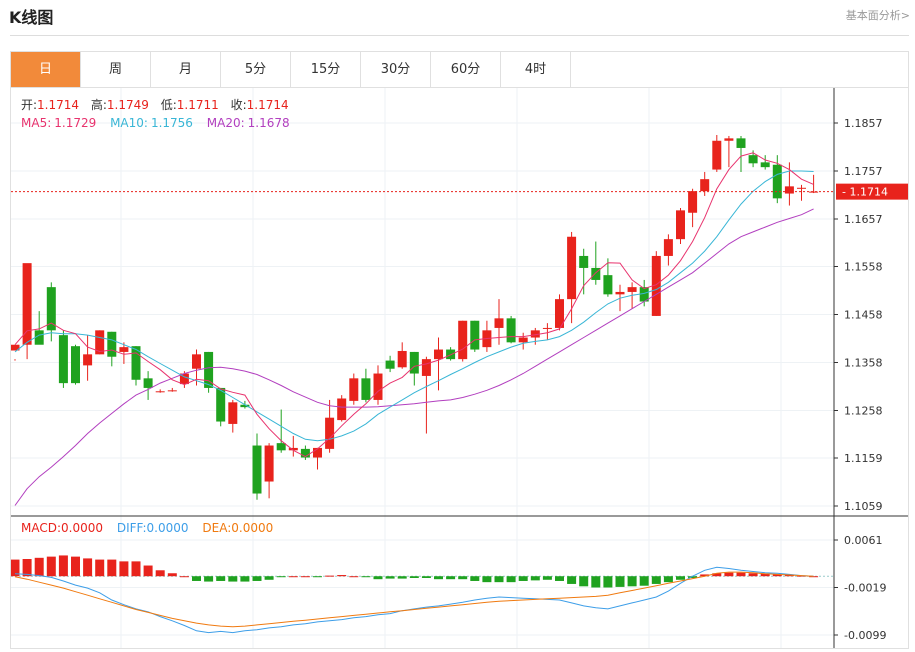 The image size is (915, 652). What do you see at coordinates (216, 528) in the screenshot?
I see `dea-label: DEA:` at bounding box center [216, 528].